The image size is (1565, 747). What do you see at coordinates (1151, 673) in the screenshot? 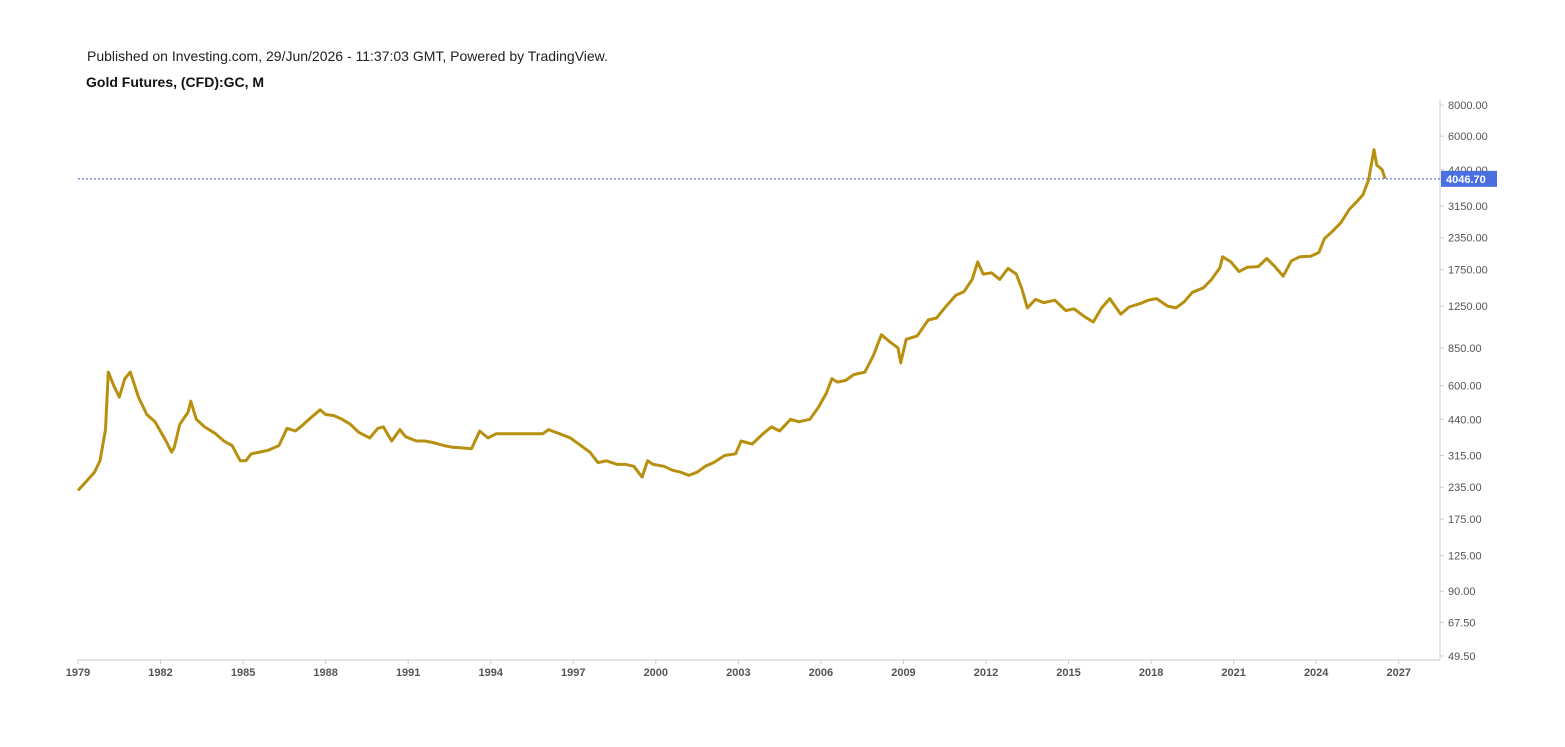
I see `x-tick-label: 2018` at bounding box center [1151, 673].